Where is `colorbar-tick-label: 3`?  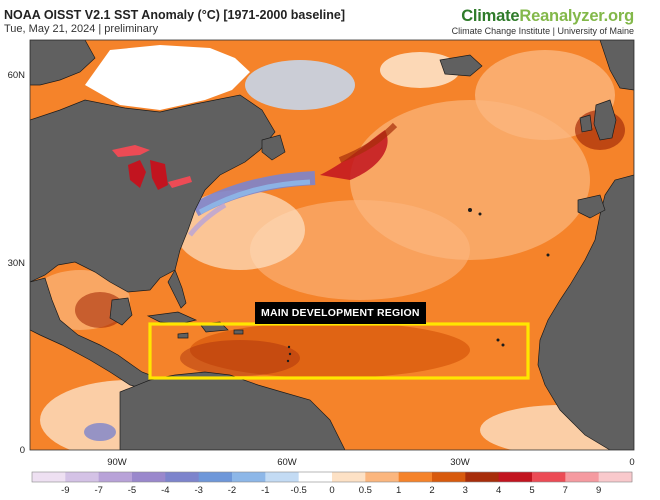
colorbar-tick-label: 3 is located at coordinates (465, 490).